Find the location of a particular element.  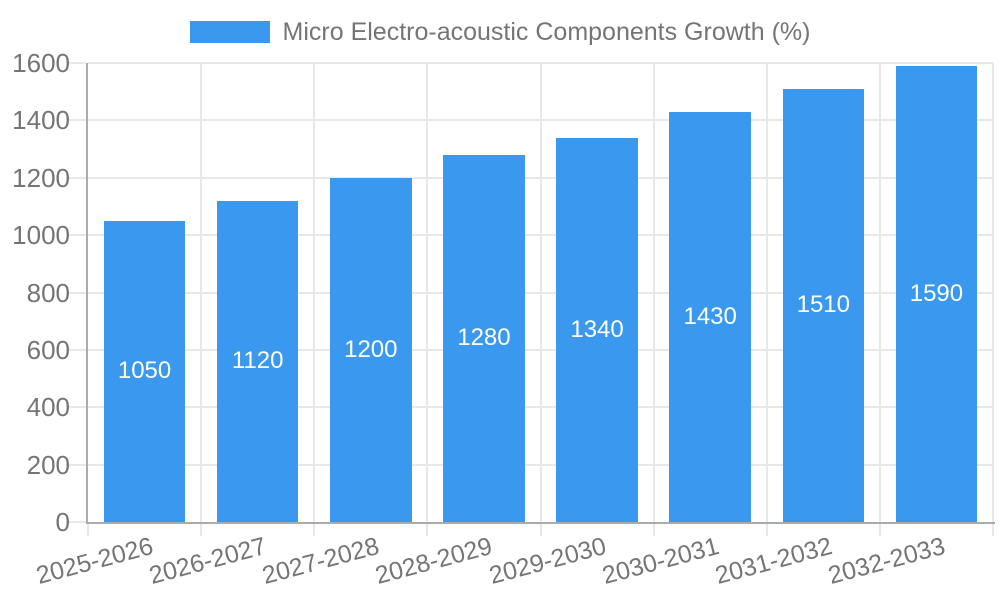

bar: 1590 is located at coordinates (936, 293).